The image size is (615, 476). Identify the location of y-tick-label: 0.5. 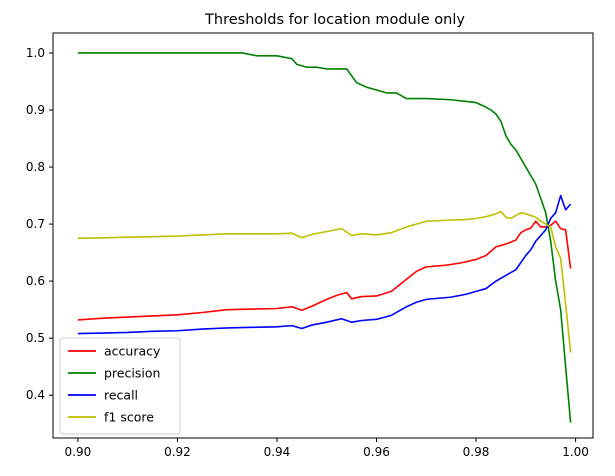
(35, 338).